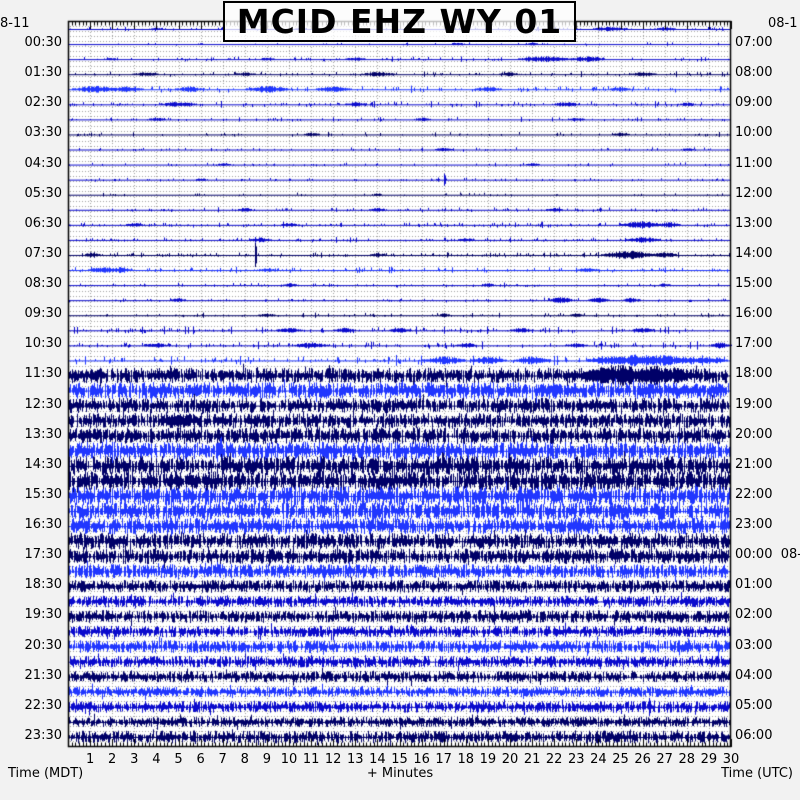  I want to click on minute-tick-label: 23, so click(576, 759).